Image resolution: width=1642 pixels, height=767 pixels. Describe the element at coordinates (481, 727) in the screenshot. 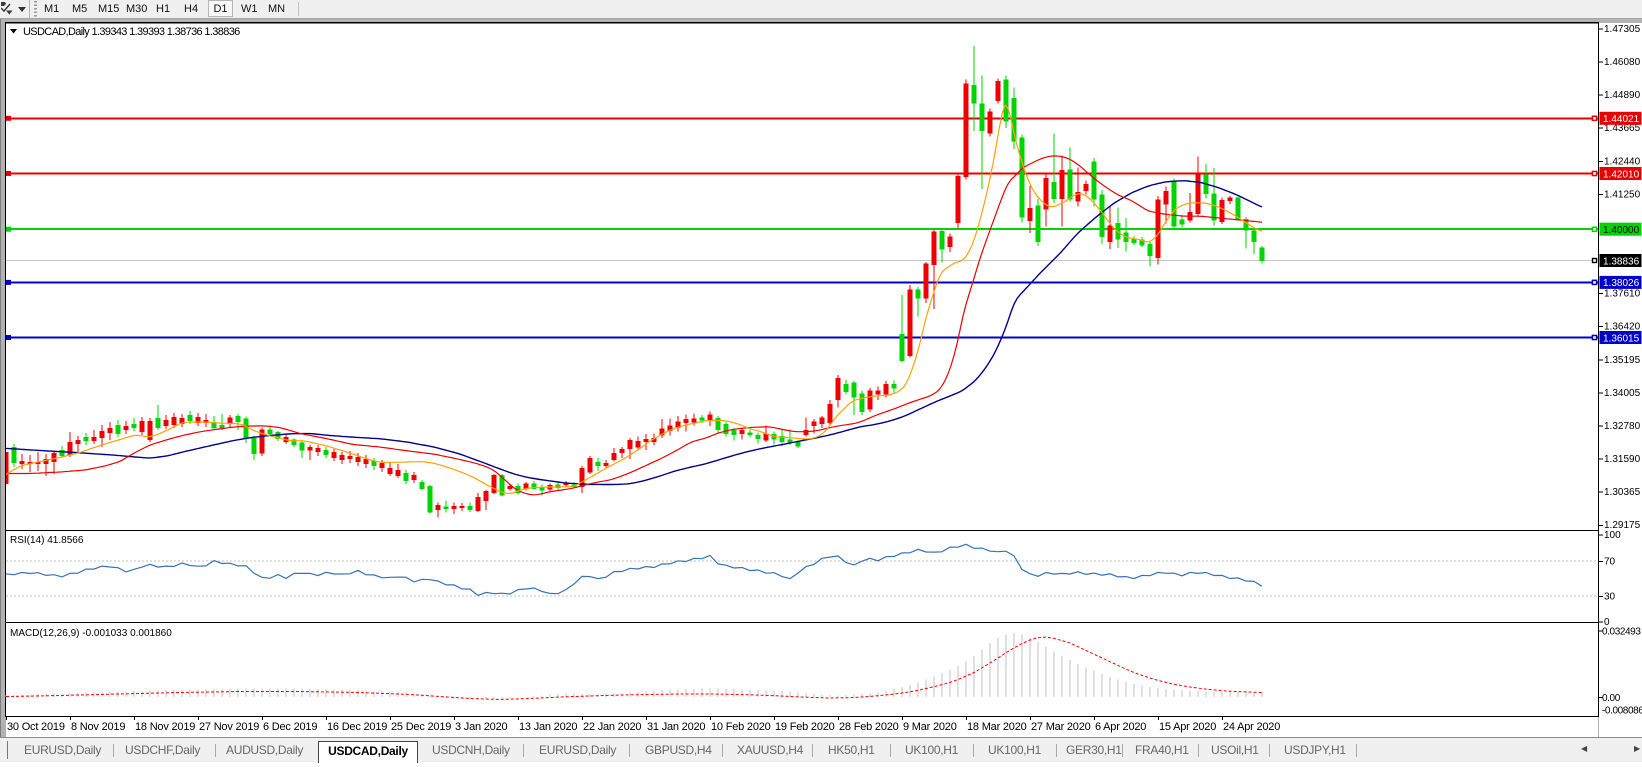

I see `svg-text: 3 Jan 2020` at that location.